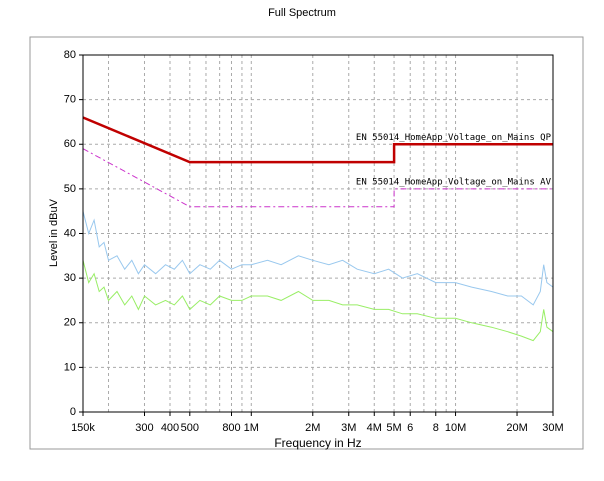 The image size is (604, 481). I want to click on limit-label: EN 55014_HomeApp_Voltage_on_Mains QP, so click(454, 138).